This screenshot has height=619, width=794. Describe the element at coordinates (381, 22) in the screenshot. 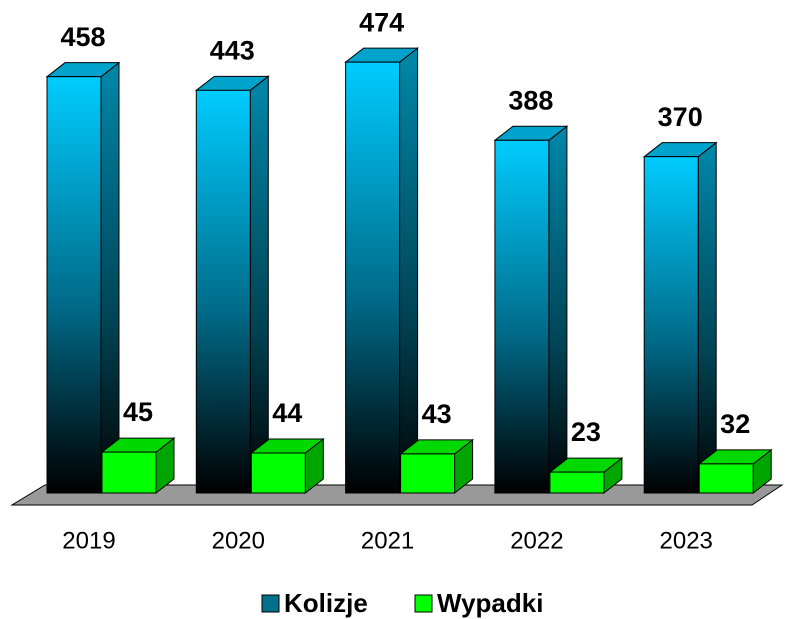

I see `value-label: 474` at that location.